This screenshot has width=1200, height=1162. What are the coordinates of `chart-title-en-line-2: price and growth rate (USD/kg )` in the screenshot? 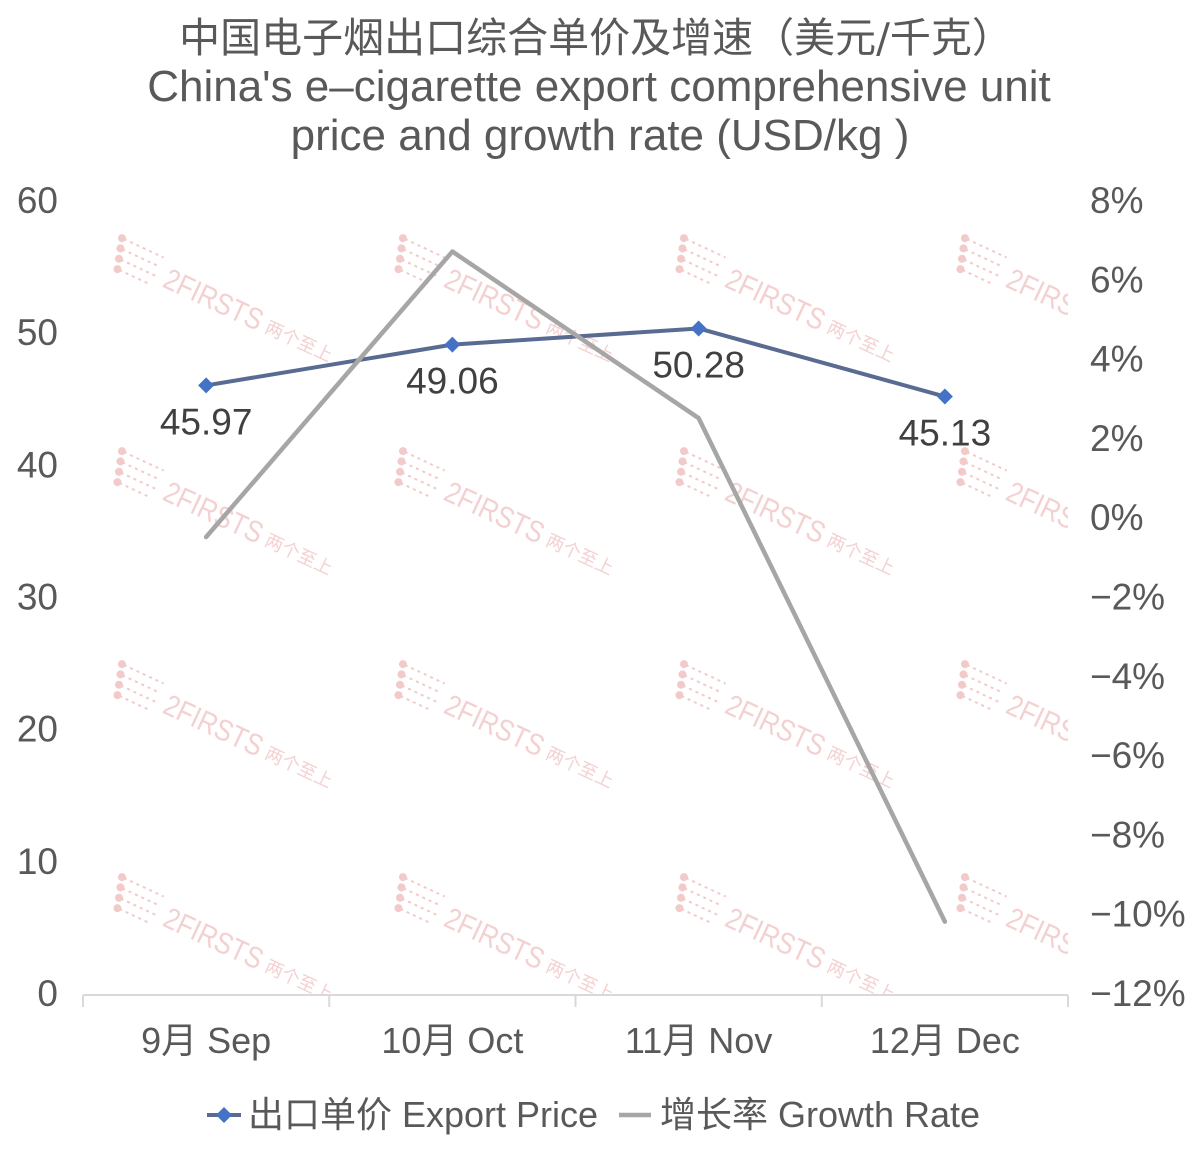 It's located at (600, 135).